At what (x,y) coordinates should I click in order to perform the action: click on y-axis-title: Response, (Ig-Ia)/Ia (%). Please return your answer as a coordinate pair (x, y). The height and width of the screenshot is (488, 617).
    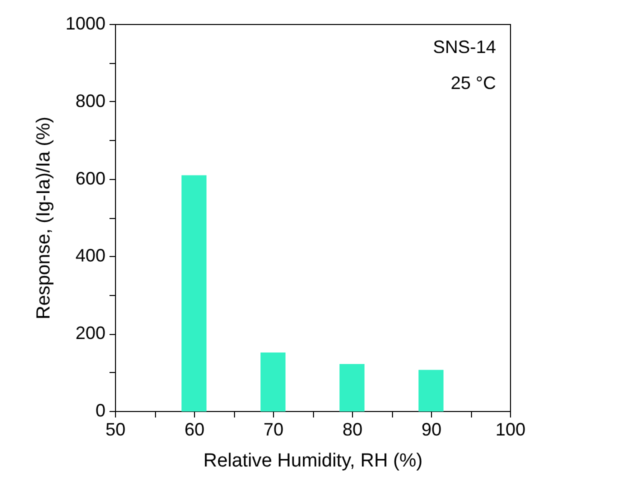
    Looking at the image, I should click on (43, 218).